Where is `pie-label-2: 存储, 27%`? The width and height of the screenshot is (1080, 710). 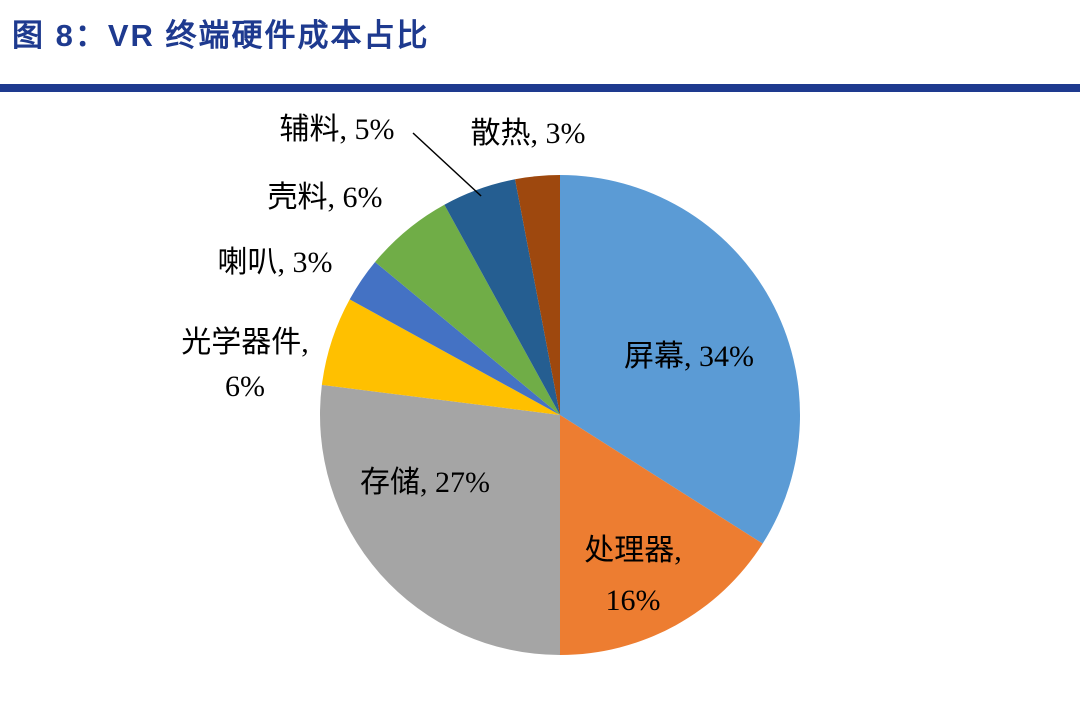
pie-label-2: 存储, 27% is located at coordinates (425, 482).